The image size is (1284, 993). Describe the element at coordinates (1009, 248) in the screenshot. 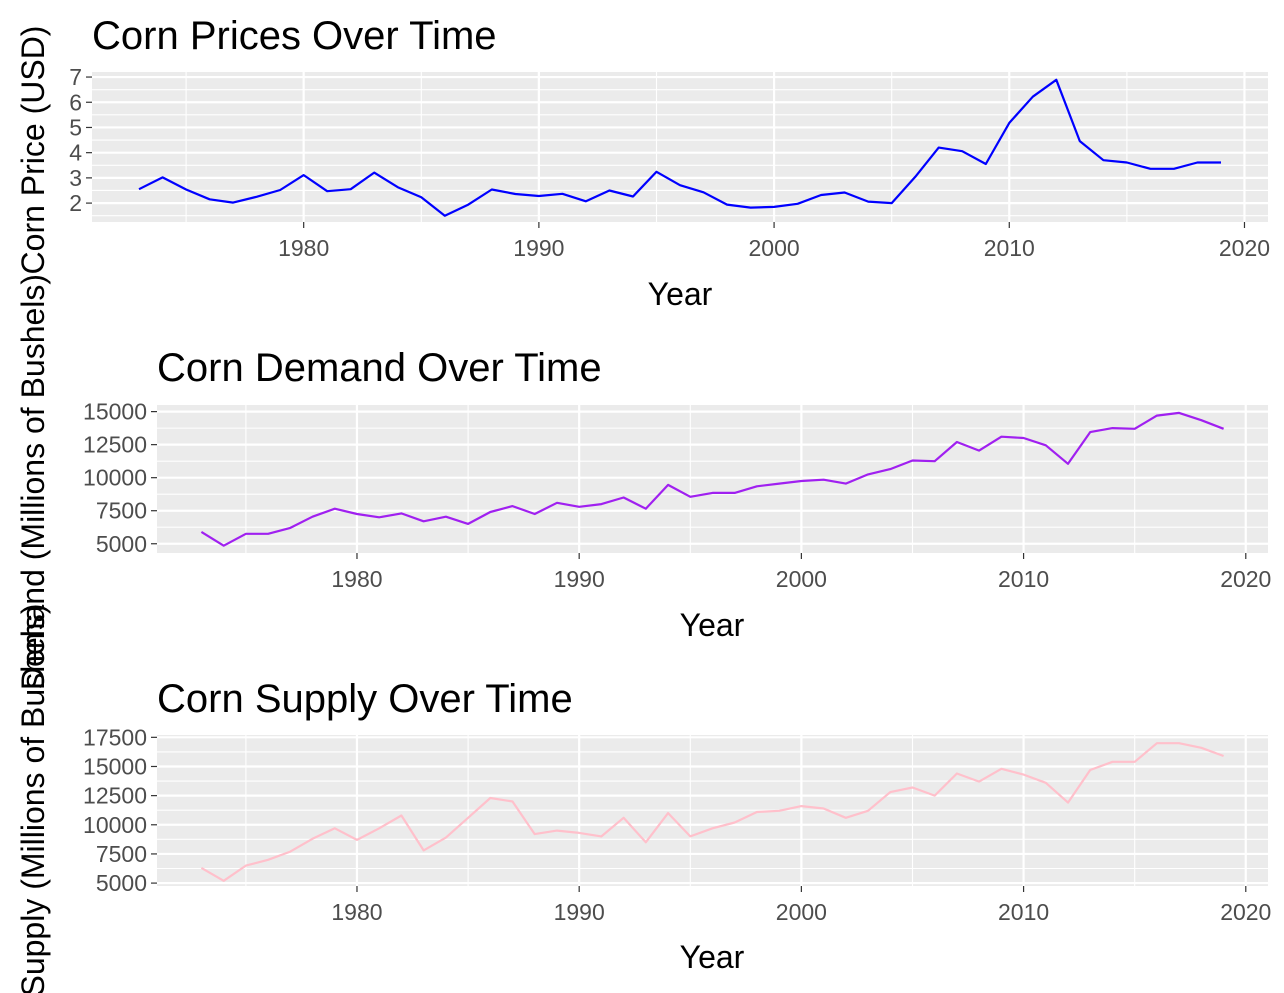

I see `price-x-tick-label: 2010` at that location.